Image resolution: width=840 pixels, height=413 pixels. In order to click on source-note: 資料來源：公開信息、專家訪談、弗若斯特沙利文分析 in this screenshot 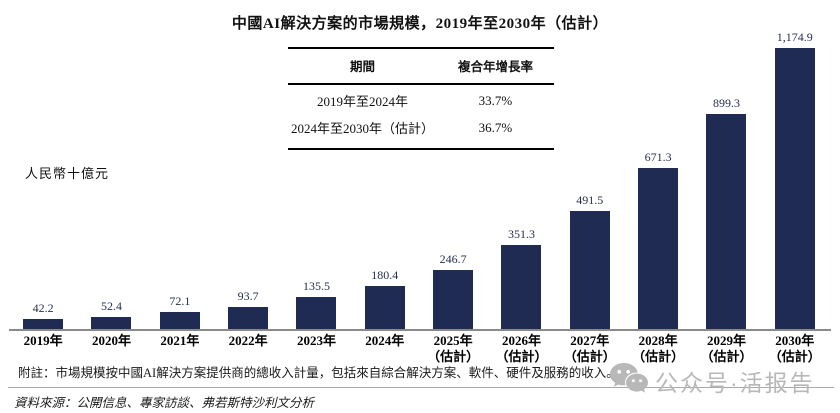, I will do `click(164, 403)`.